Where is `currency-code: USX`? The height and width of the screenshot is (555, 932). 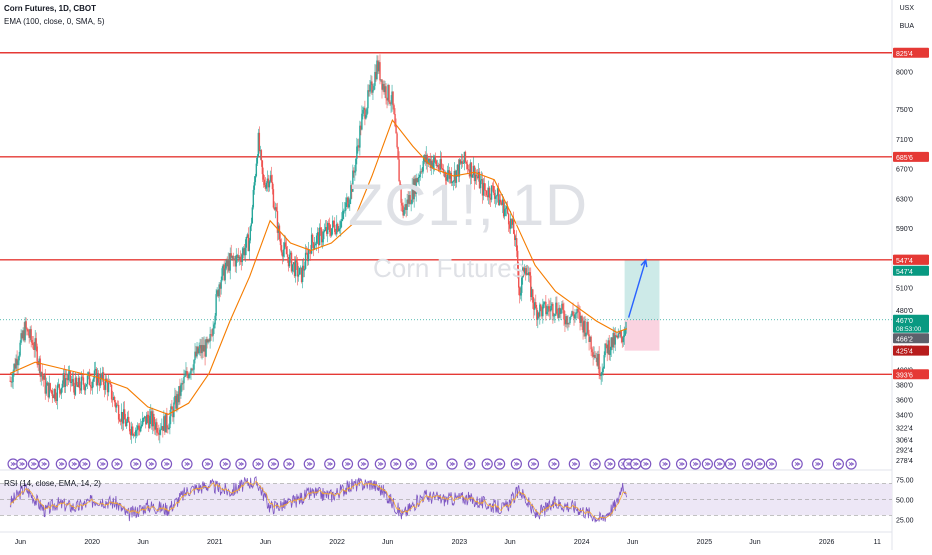
currency-code: USX is located at coordinates (906, 8).